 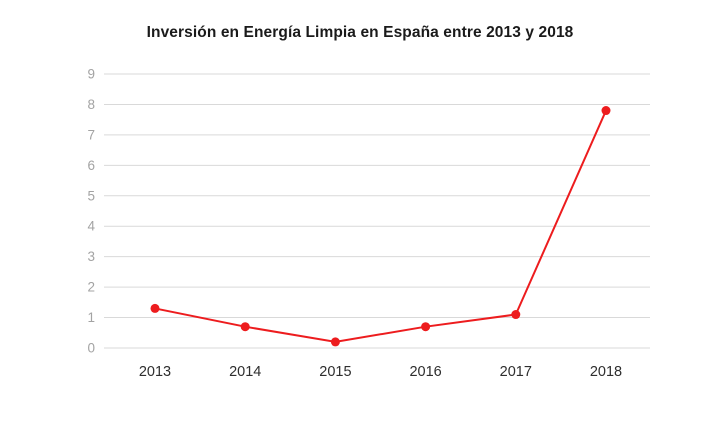 I want to click on y-tick-label: 8, so click(x=91, y=104).